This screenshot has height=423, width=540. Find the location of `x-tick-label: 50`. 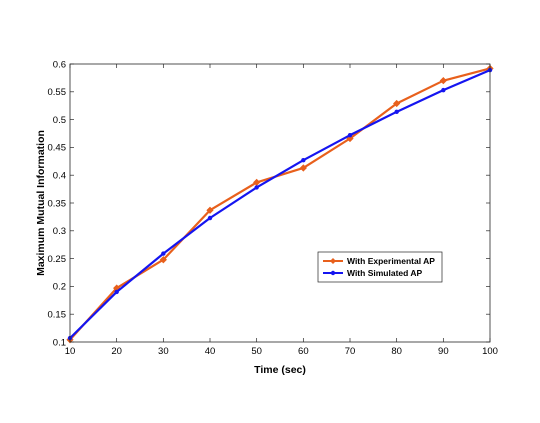

x-tick-label: 50 is located at coordinates (256, 351).